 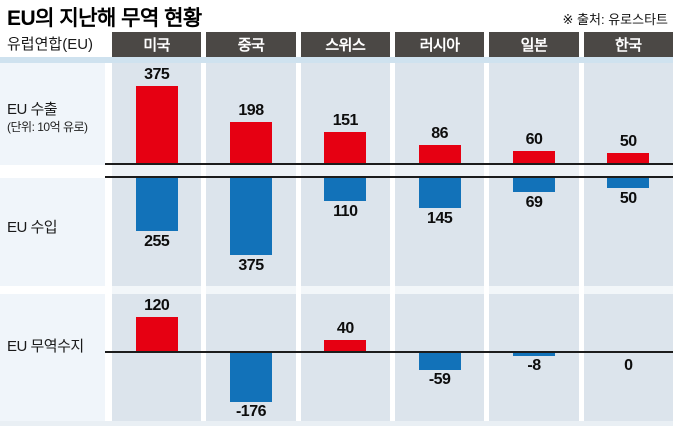 I want to click on balance-value-label: -8, so click(x=534, y=365).